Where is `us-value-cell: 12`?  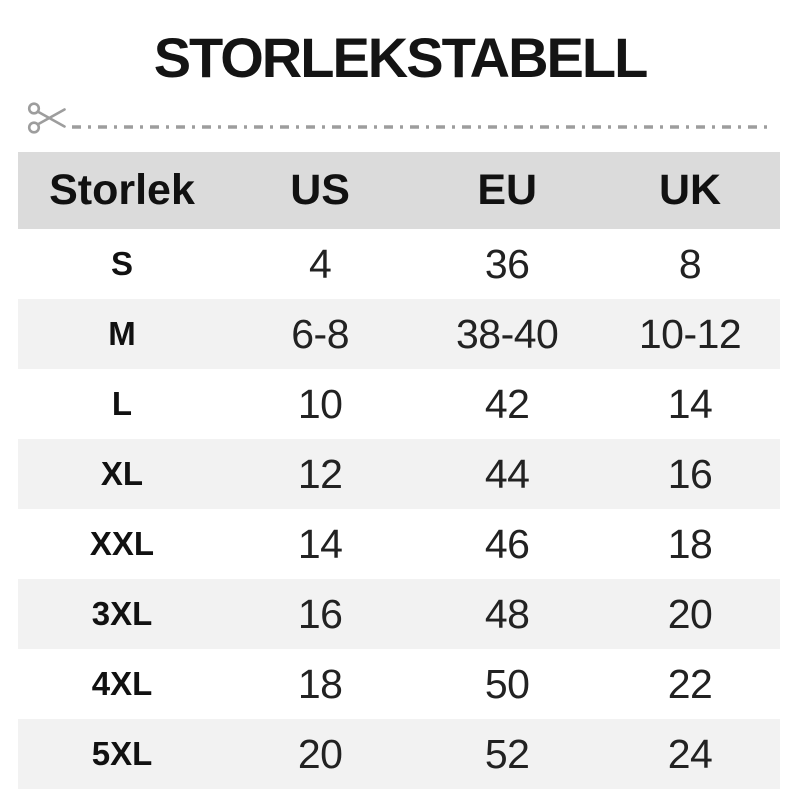 us-value-cell: 12 is located at coordinates (320, 473).